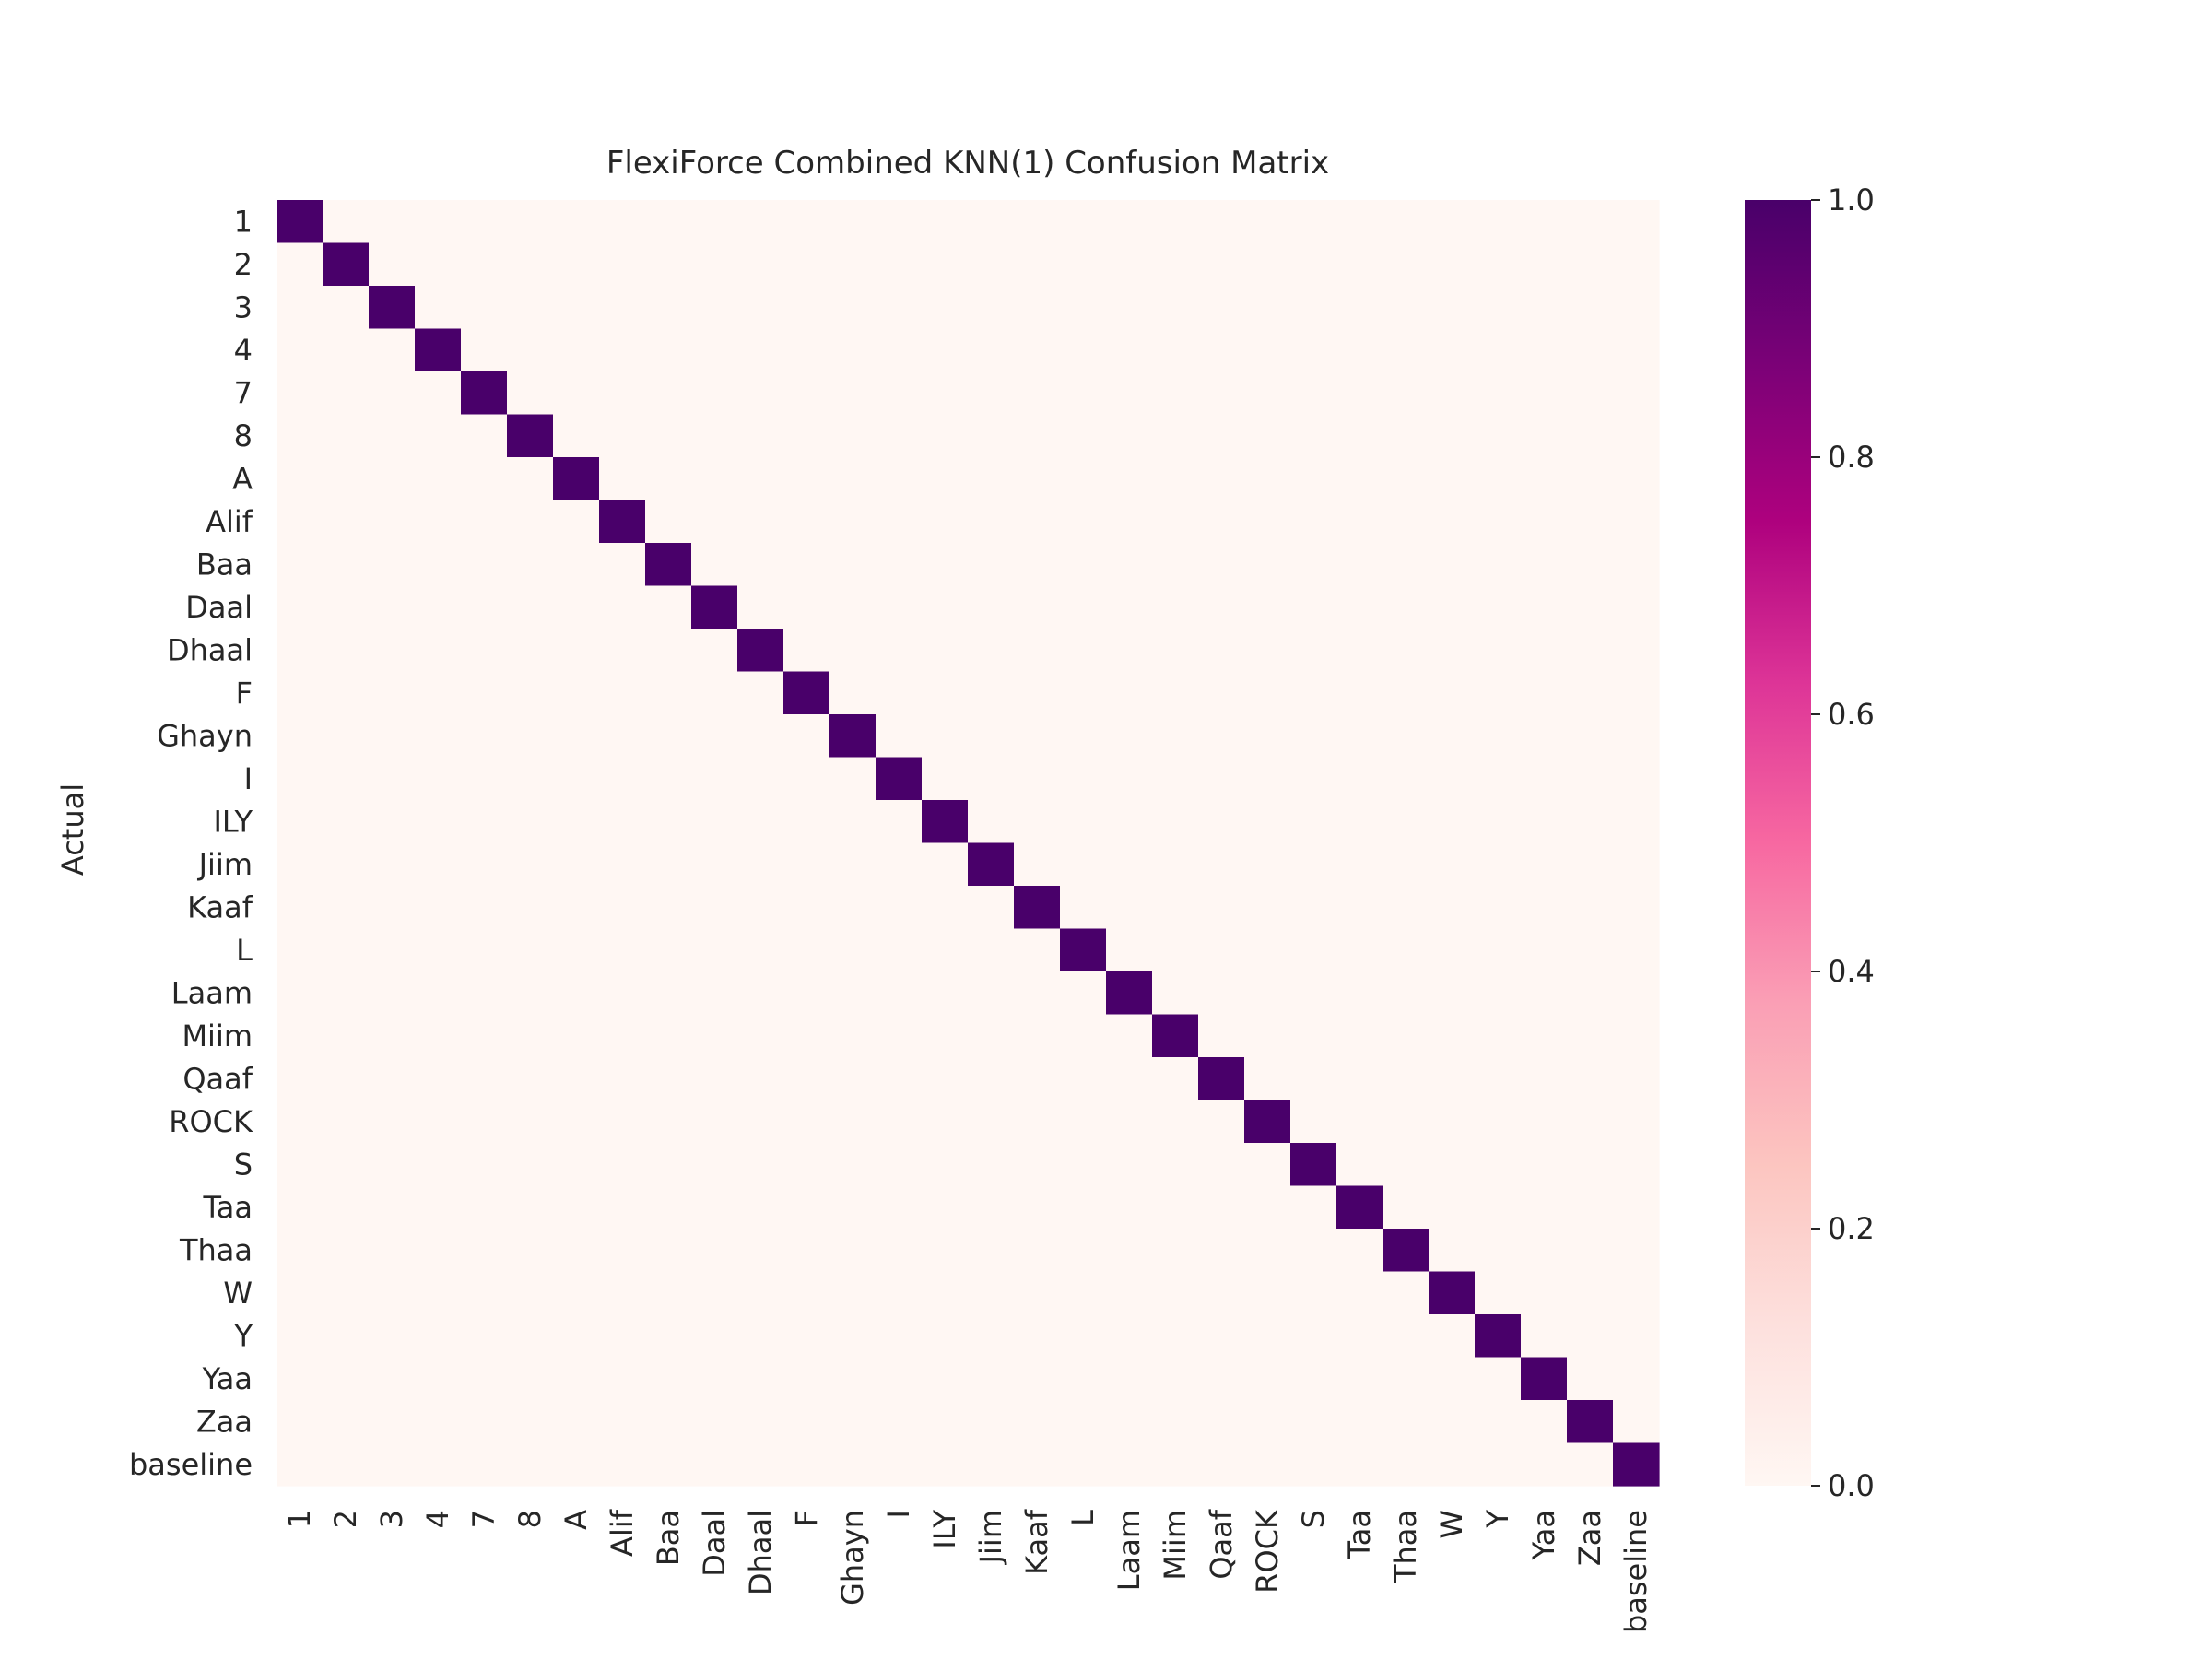 The image size is (2212, 1659). What do you see at coordinates (1636, 1079) in the screenshot?
I see `heatmap-cell-Qaaf-baseline` at bounding box center [1636, 1079].